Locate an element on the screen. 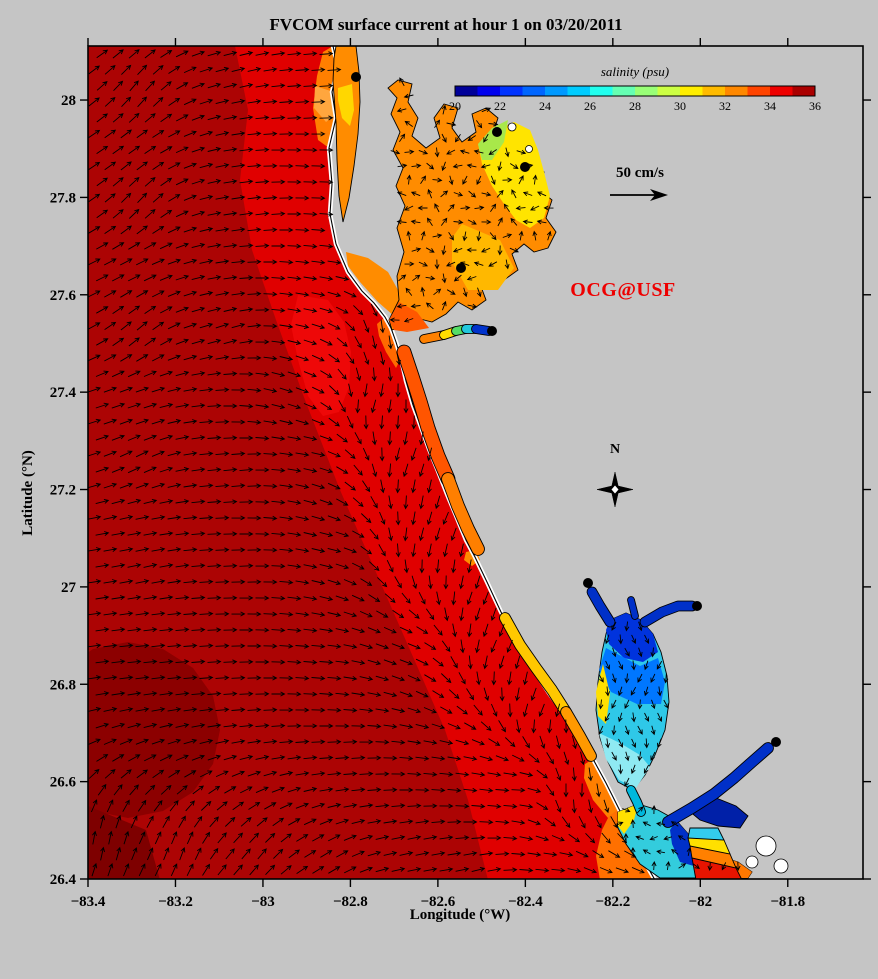 The width and height of the screenshot is (878, 979). x-axis-title: Longitude (°W) is located at coordinates (460, 915).